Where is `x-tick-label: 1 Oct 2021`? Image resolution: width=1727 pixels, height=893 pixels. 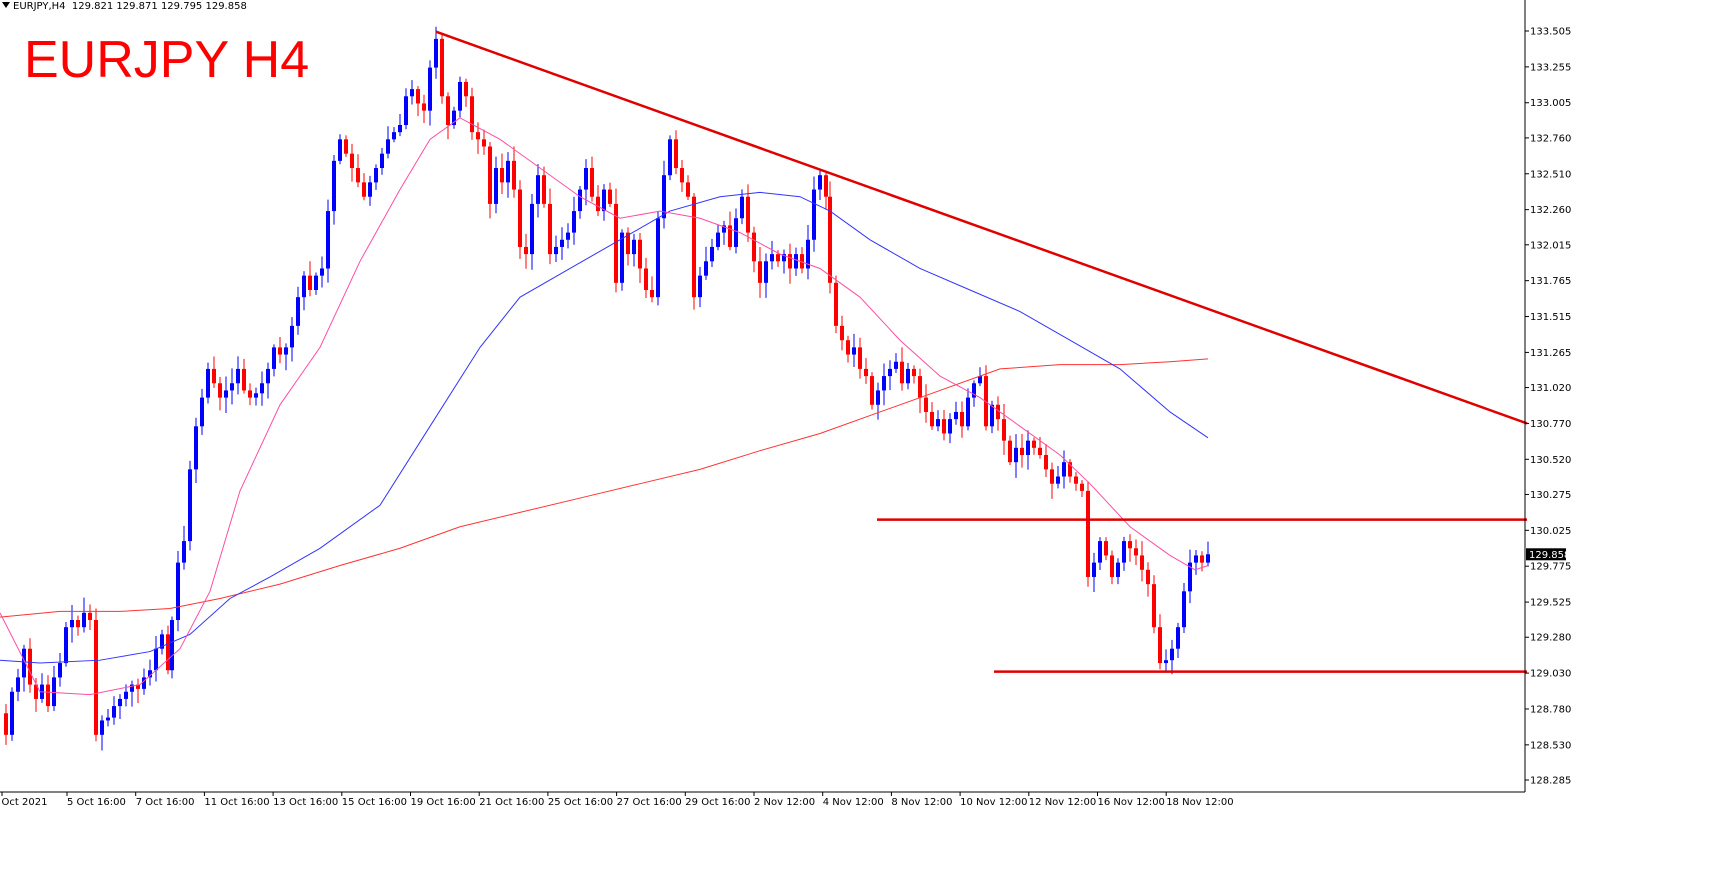
x-tick-label: 1 Oct 2021 is located at coordinates (23, 802).